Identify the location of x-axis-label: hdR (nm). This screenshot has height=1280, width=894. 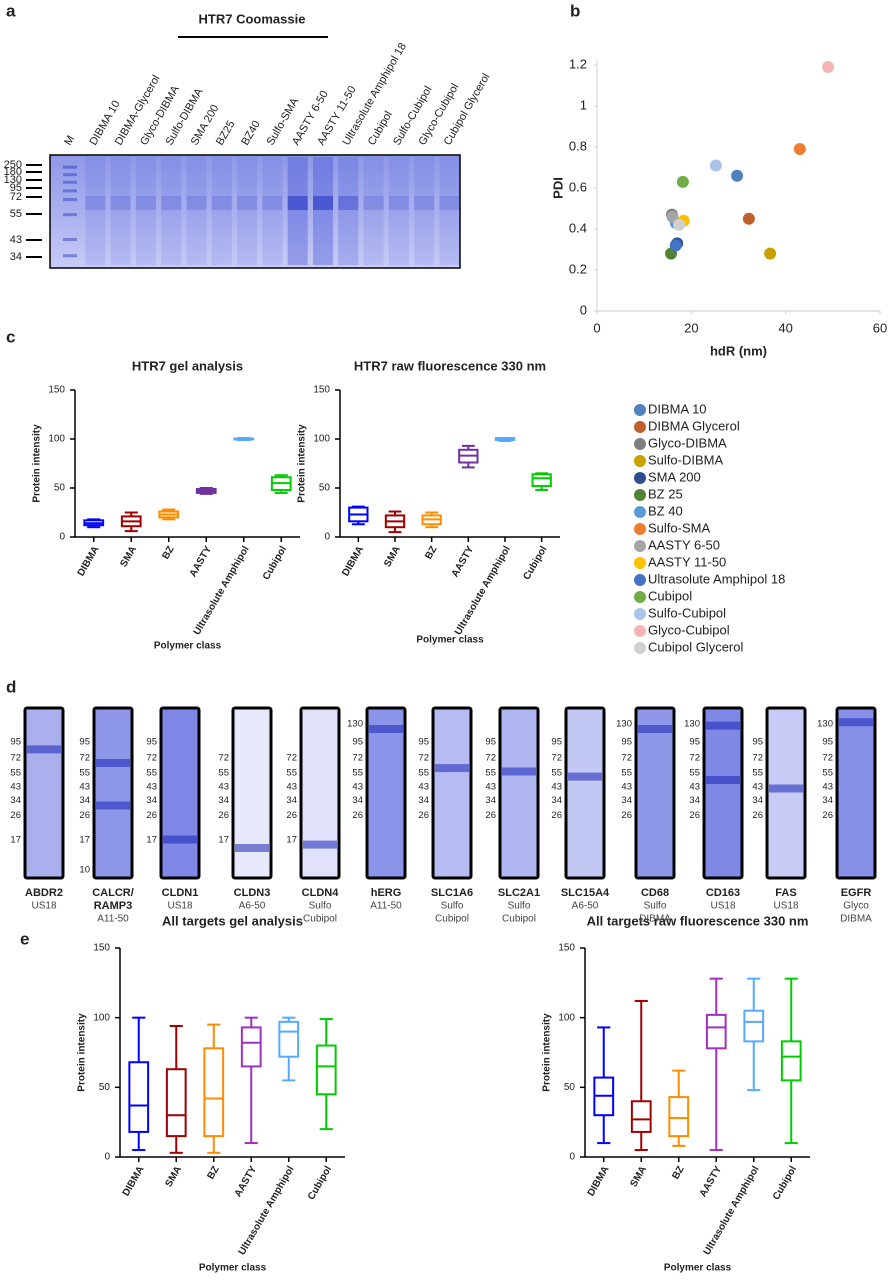
(738, 350).